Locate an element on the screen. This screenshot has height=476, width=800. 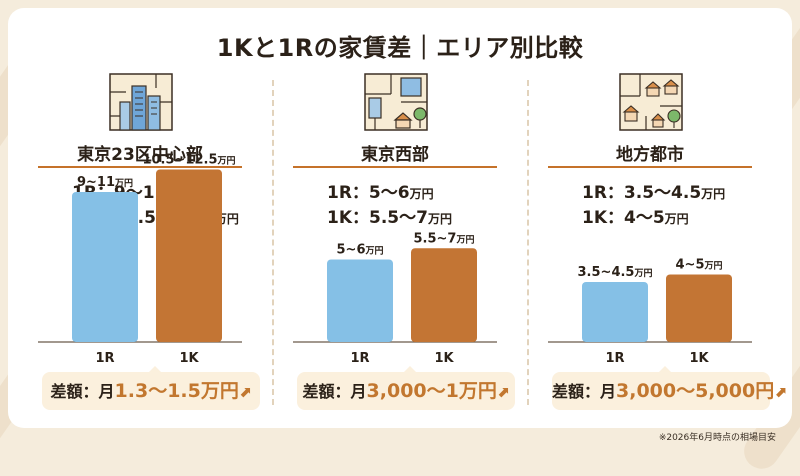
price-1k: 1K：4〜5万円 is located at coordinates (635, 215).